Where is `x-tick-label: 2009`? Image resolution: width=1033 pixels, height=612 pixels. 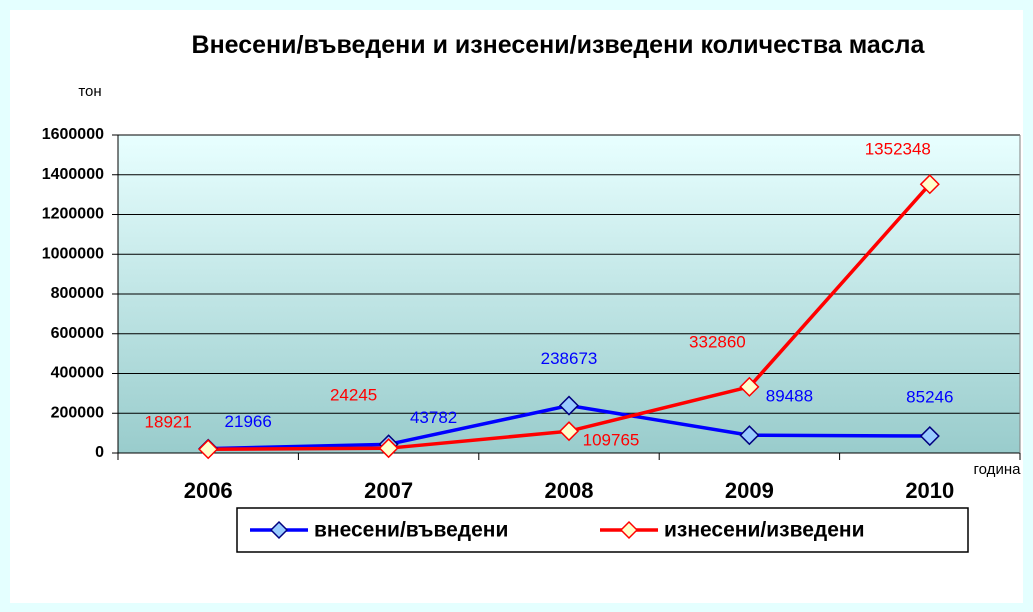
x-tick-label: 2009 is located at coordinates (749, 490).